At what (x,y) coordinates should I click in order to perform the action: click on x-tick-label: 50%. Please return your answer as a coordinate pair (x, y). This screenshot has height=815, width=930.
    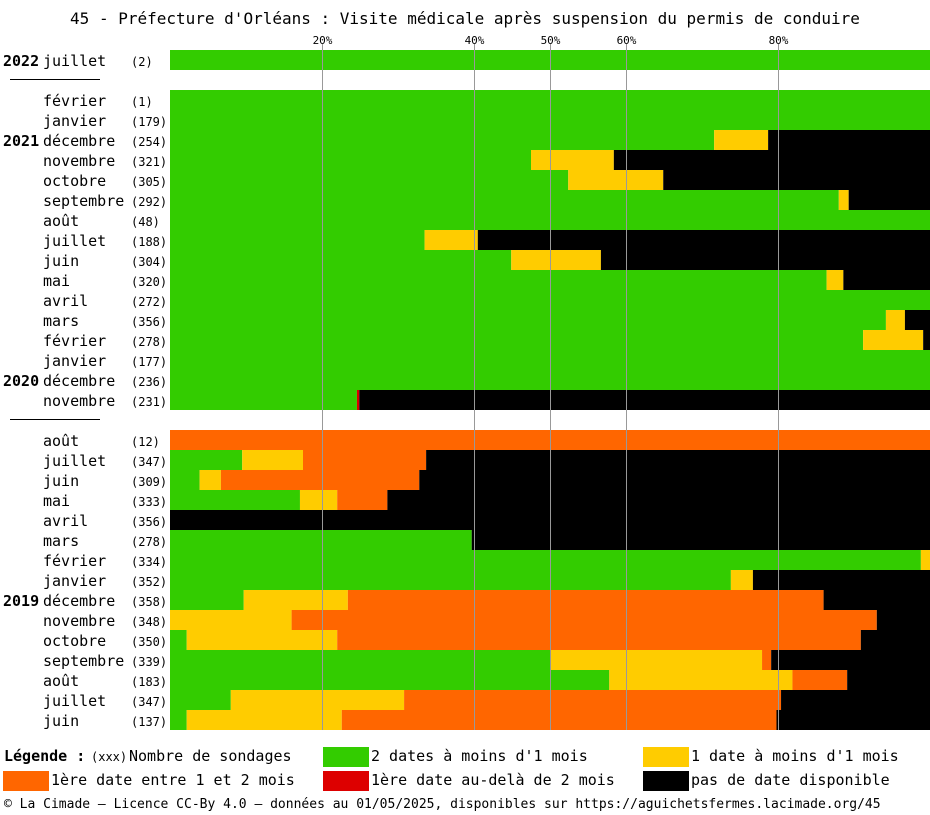
    Looking at the image, I should click on (551, 40).